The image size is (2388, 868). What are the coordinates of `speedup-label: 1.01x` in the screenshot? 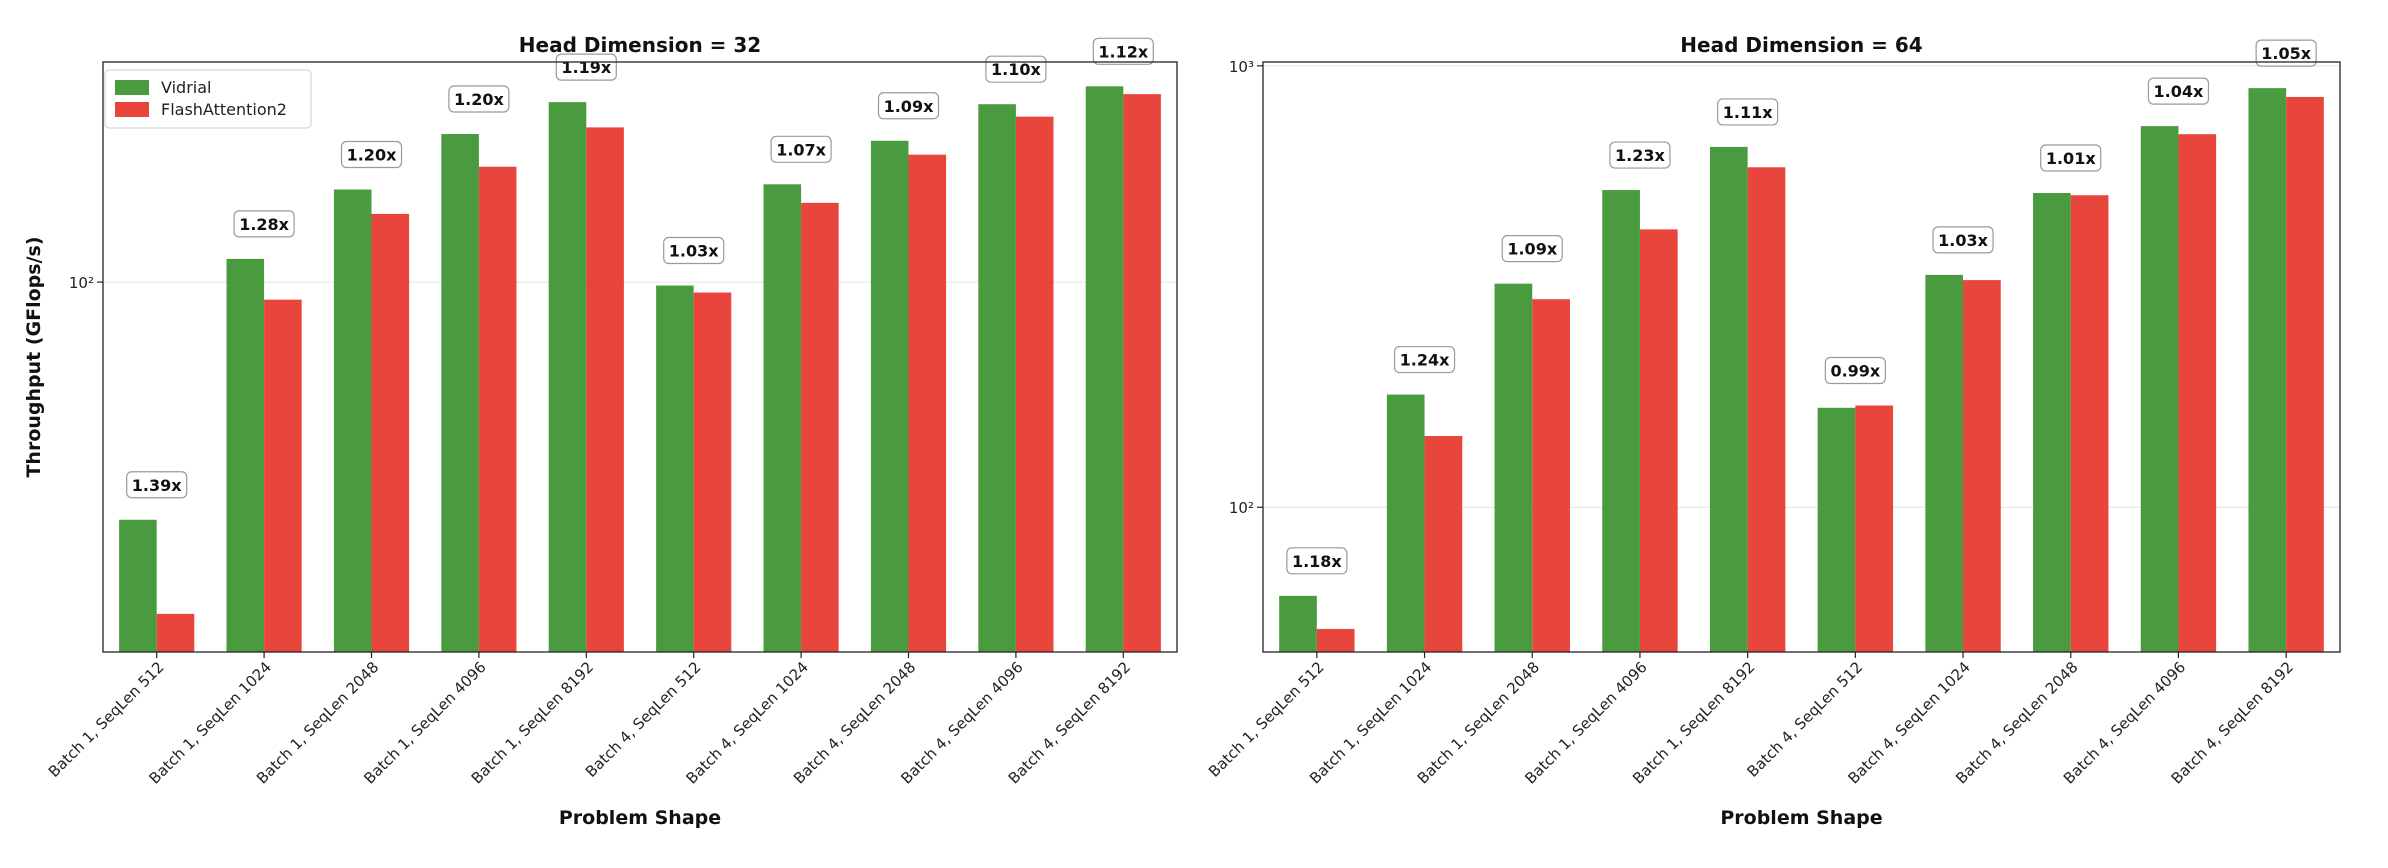 It's located at (2071, 158).